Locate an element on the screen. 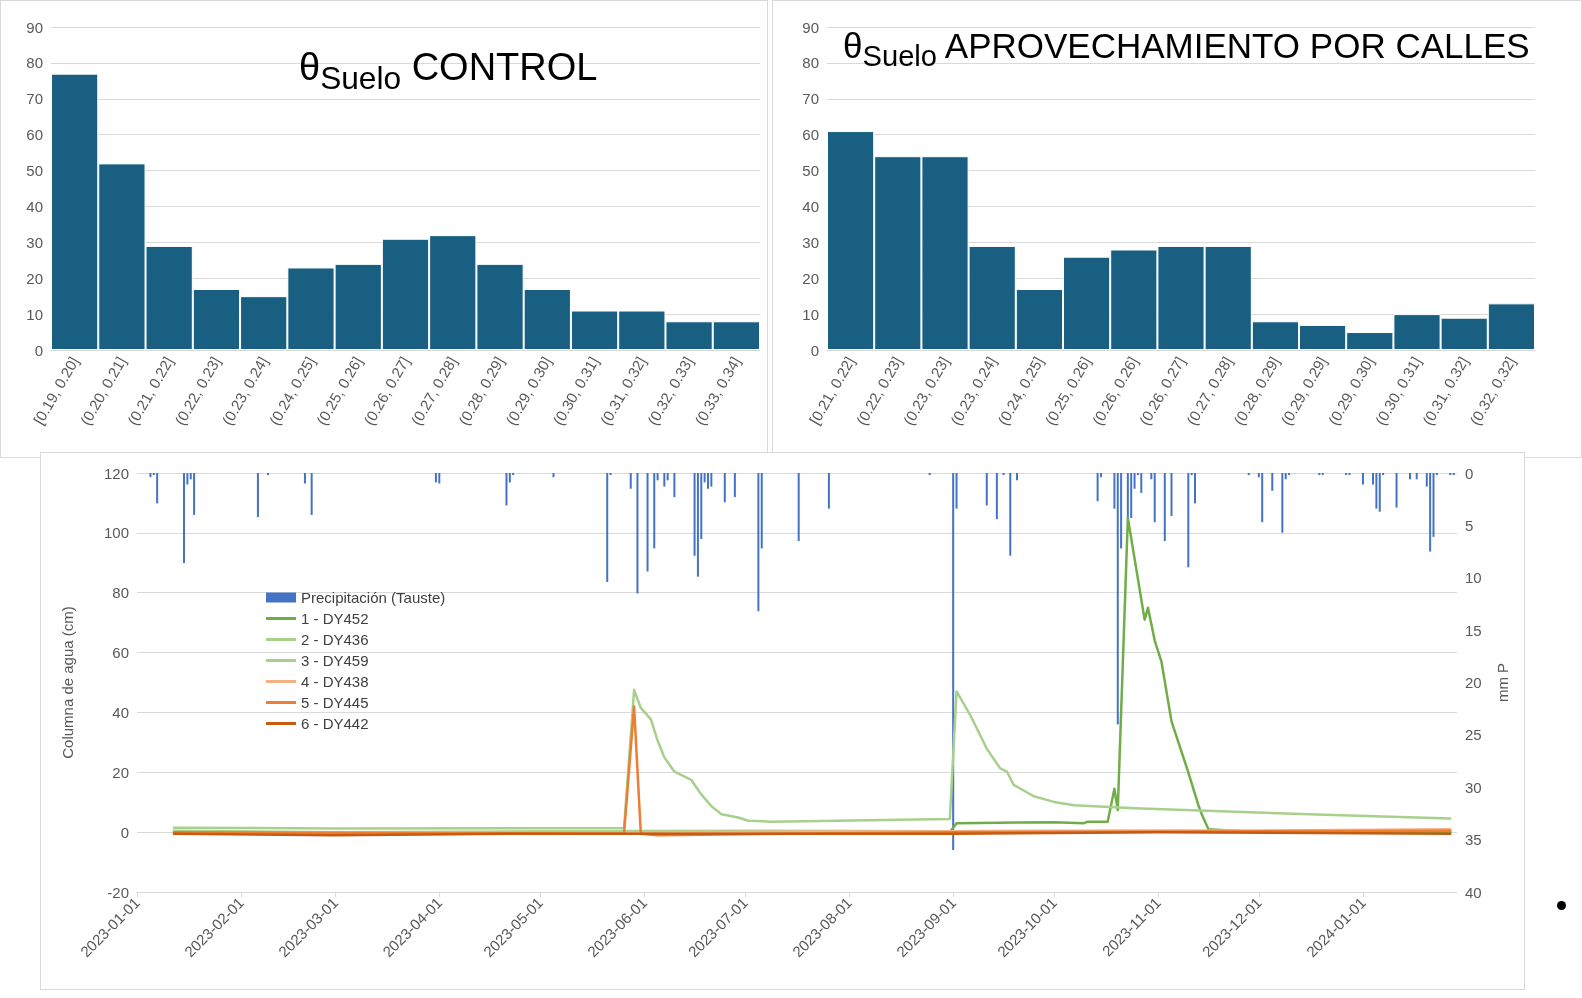  chart-title: θ$_{Suelo}$ APROVECHAMIENTO POR CALLES is located at coordinates (1186, 49).